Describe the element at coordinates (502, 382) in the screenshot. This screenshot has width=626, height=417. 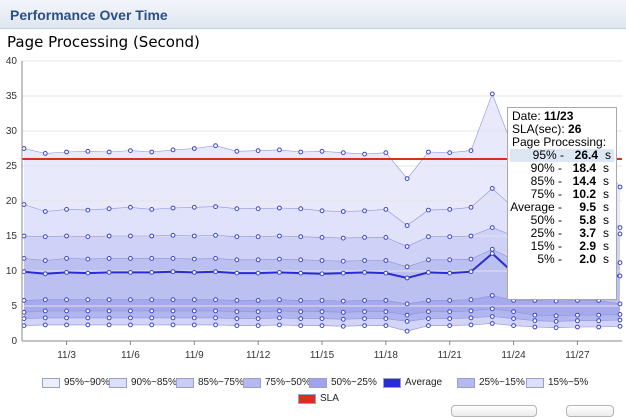
I see `legend-label: 25%~15%` at that location.